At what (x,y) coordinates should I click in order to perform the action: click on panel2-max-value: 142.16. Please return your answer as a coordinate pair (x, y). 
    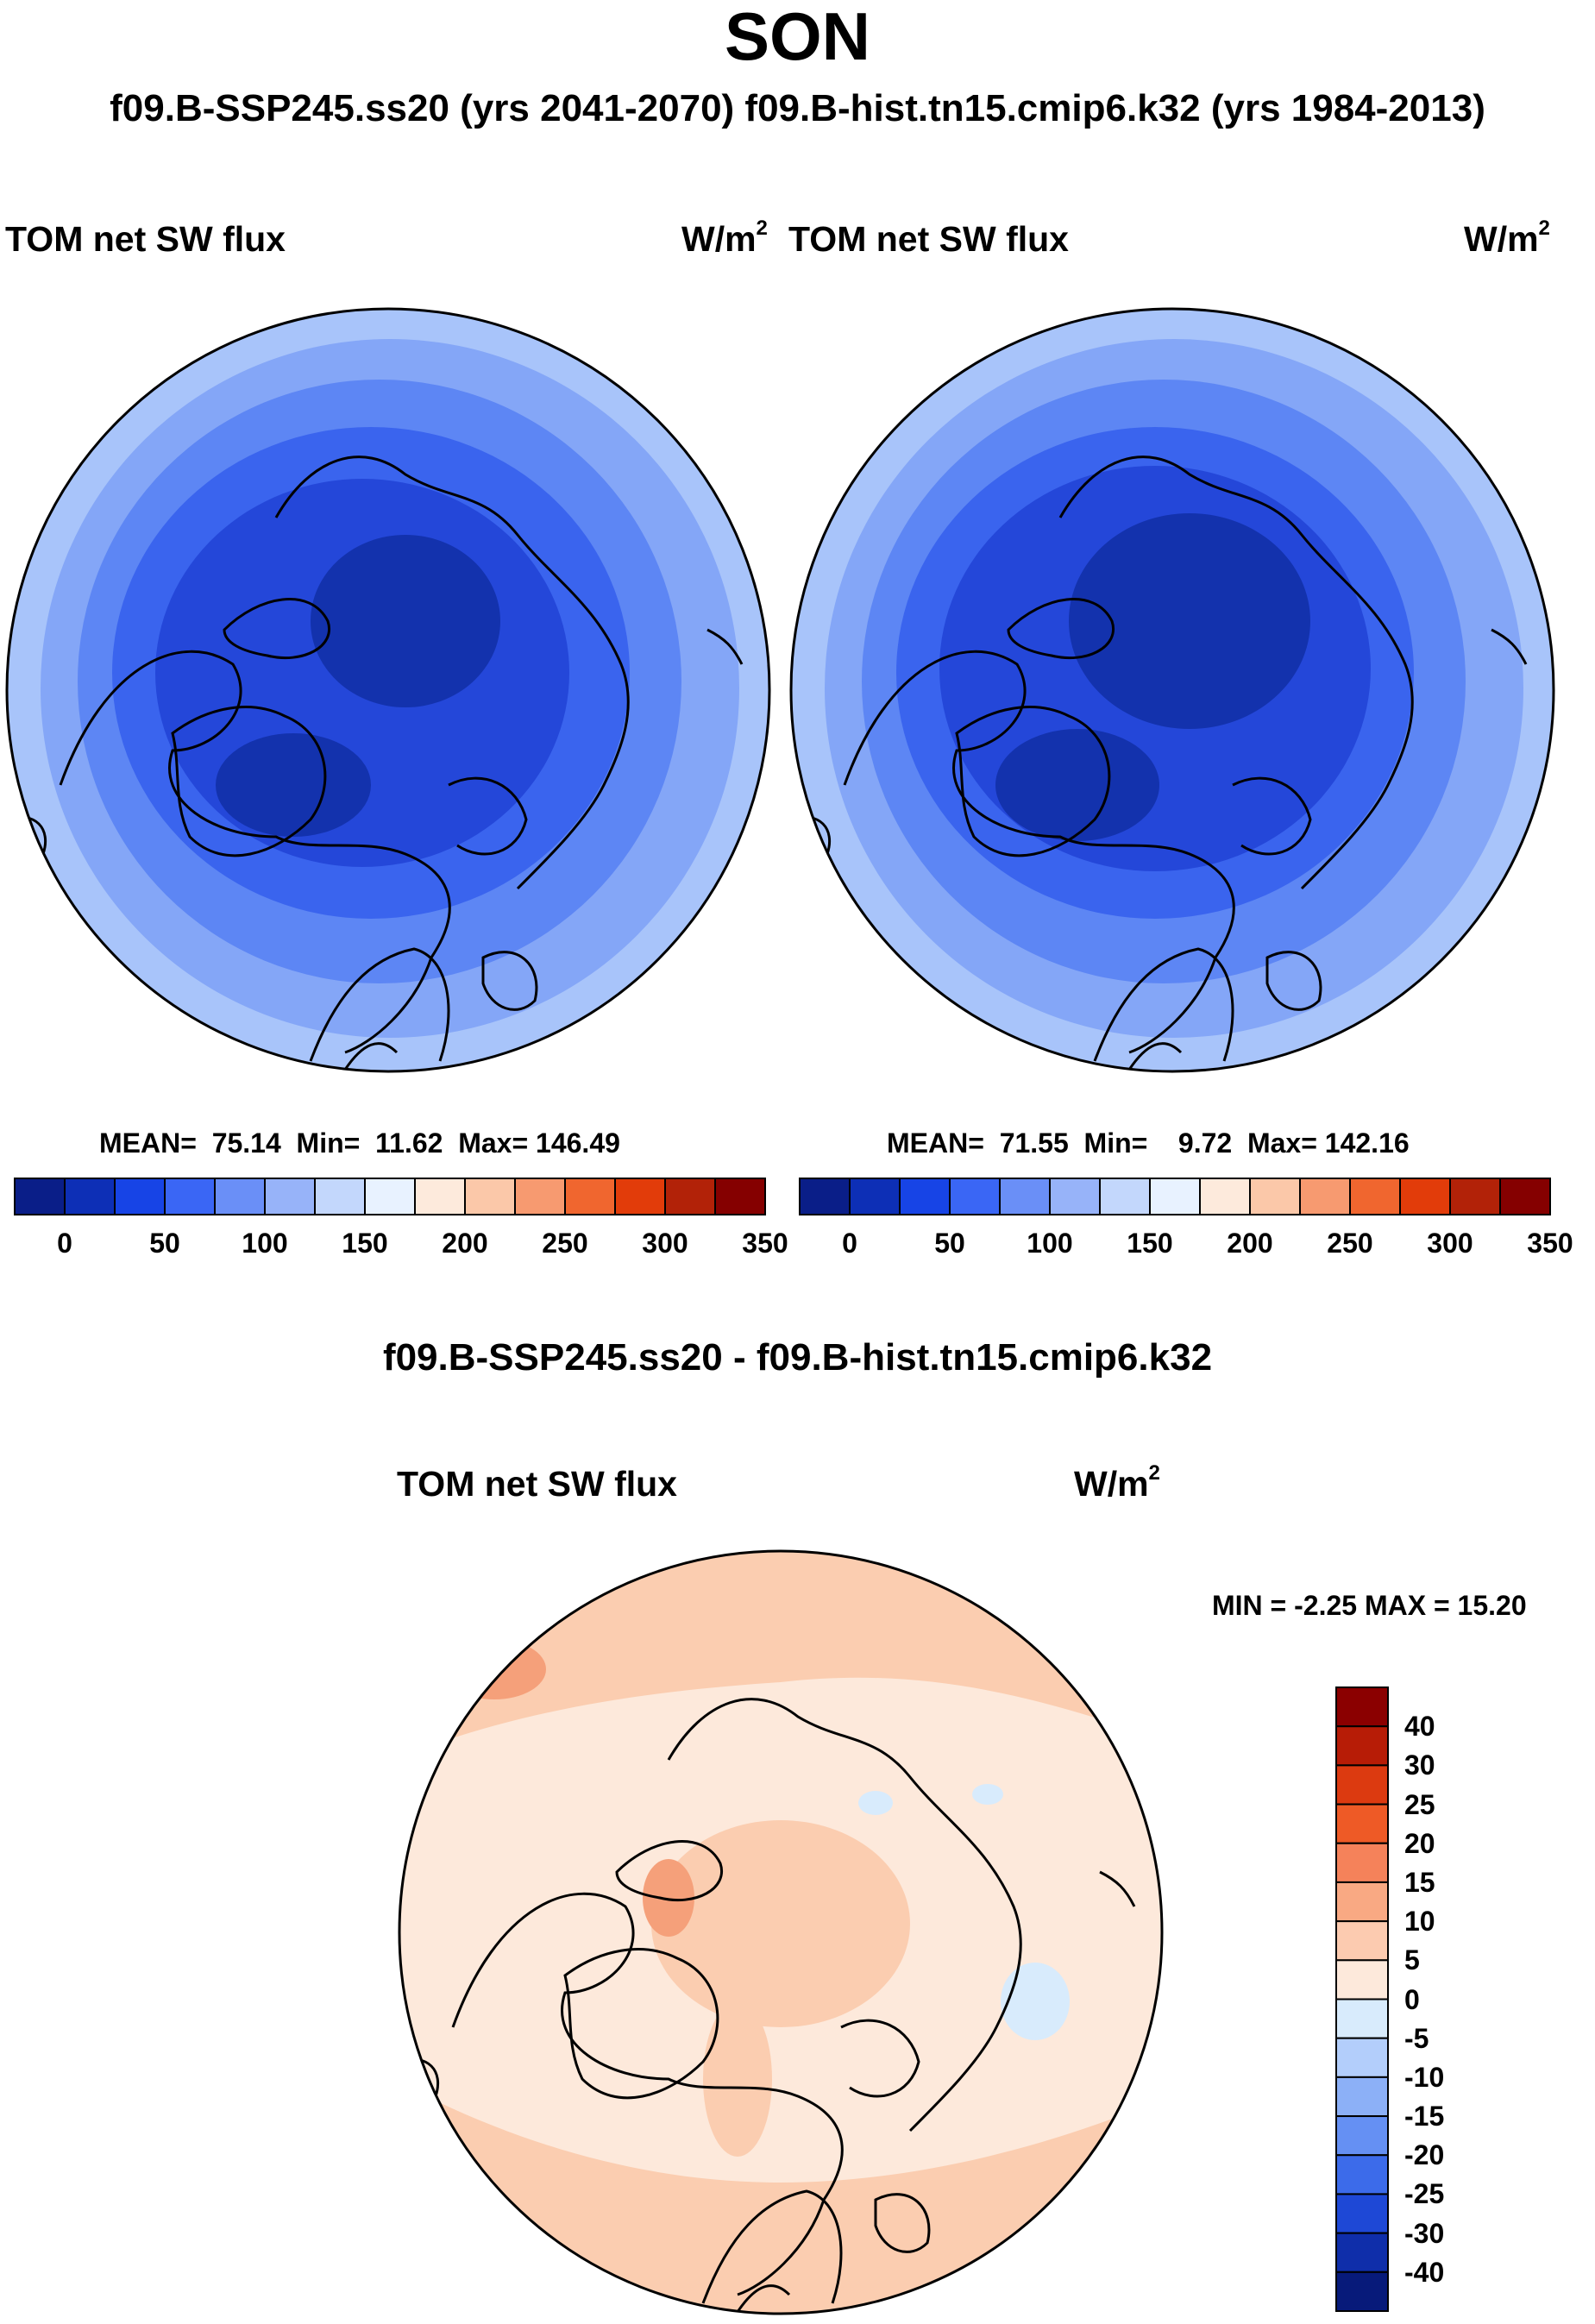
    Looking at the image, I should click on (1367, 1143).